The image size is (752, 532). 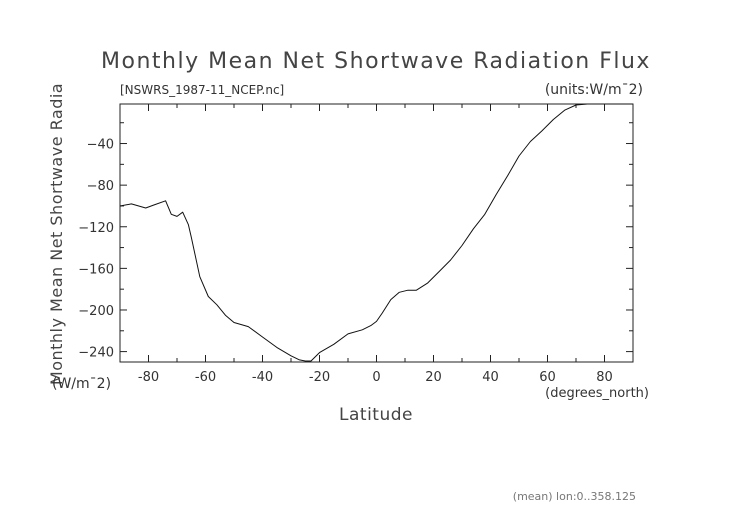 I want to click on x-tick-label: 20, so click(x=433, y=377).